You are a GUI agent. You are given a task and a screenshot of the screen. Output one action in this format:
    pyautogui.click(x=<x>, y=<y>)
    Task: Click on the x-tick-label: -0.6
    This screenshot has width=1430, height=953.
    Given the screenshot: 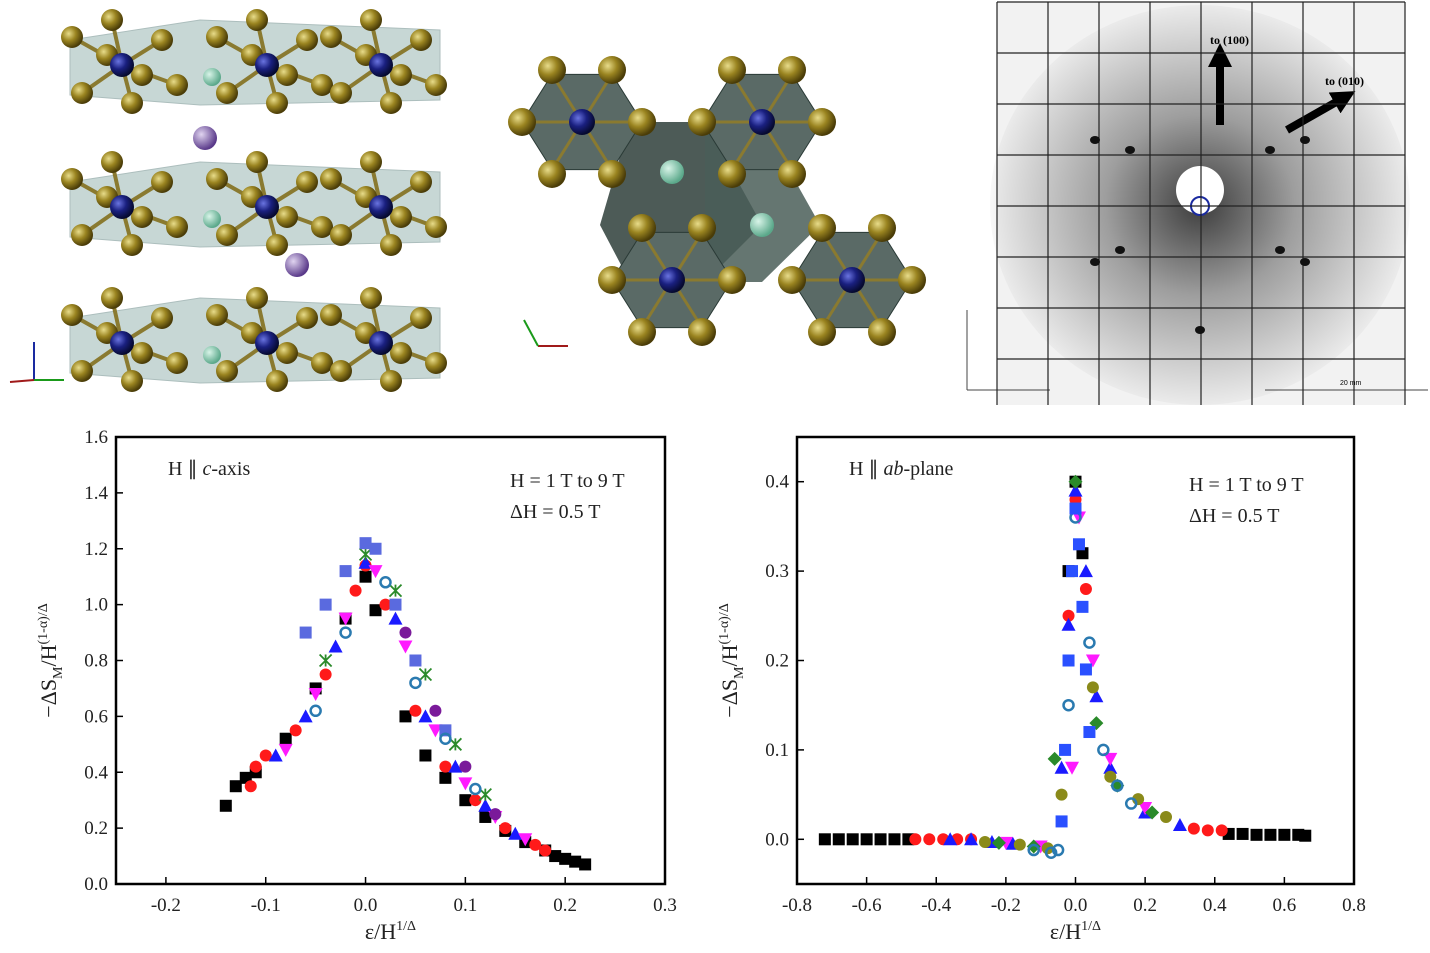 What is the action you would take?
    pyautogui.click(x=867, y=905)
    